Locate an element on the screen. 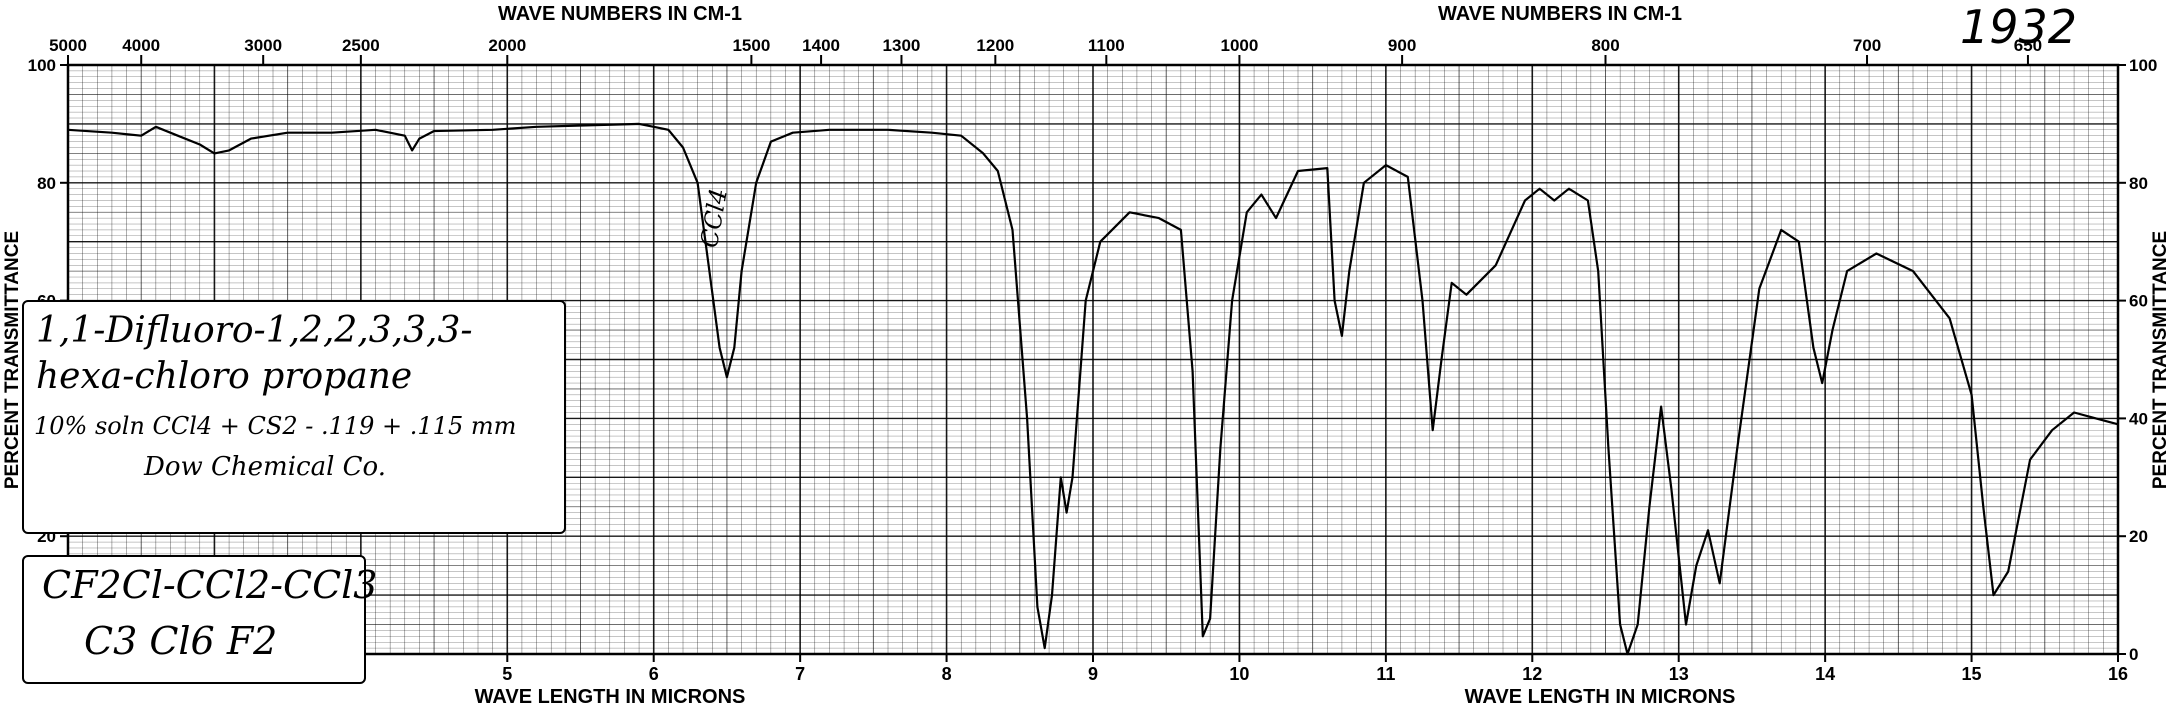 The image size is (2178, 708). top-axis-label-left: WAVE NUMBERS IN CM-1 is located at coordinates (620, 14).